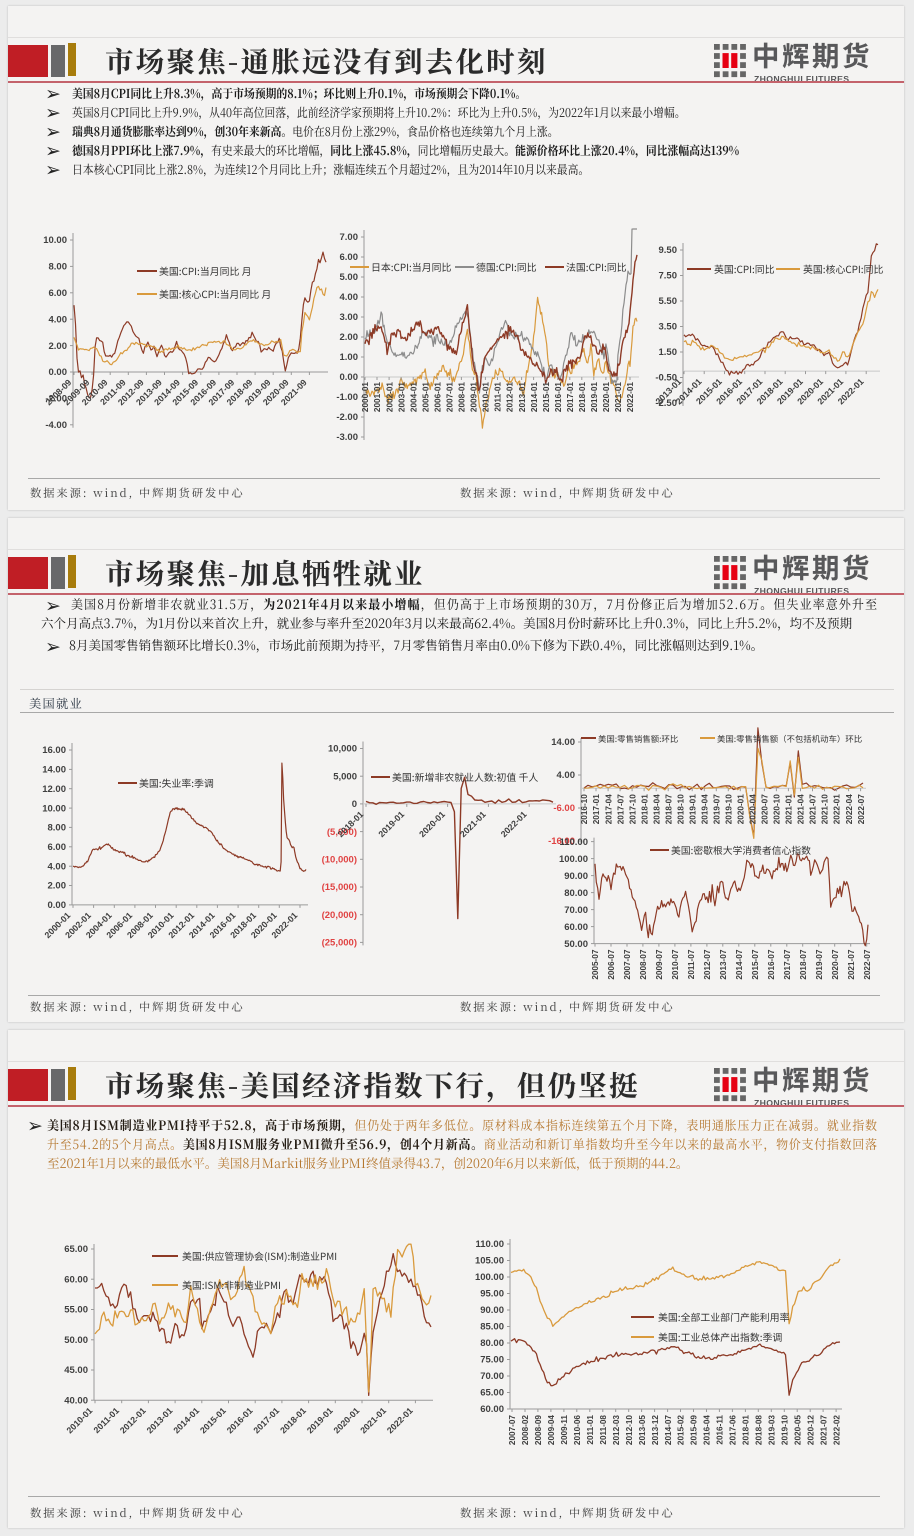 This screenshot has width=914, height=1536. I want to click on svg-text: 8.00, so click(57, 828).